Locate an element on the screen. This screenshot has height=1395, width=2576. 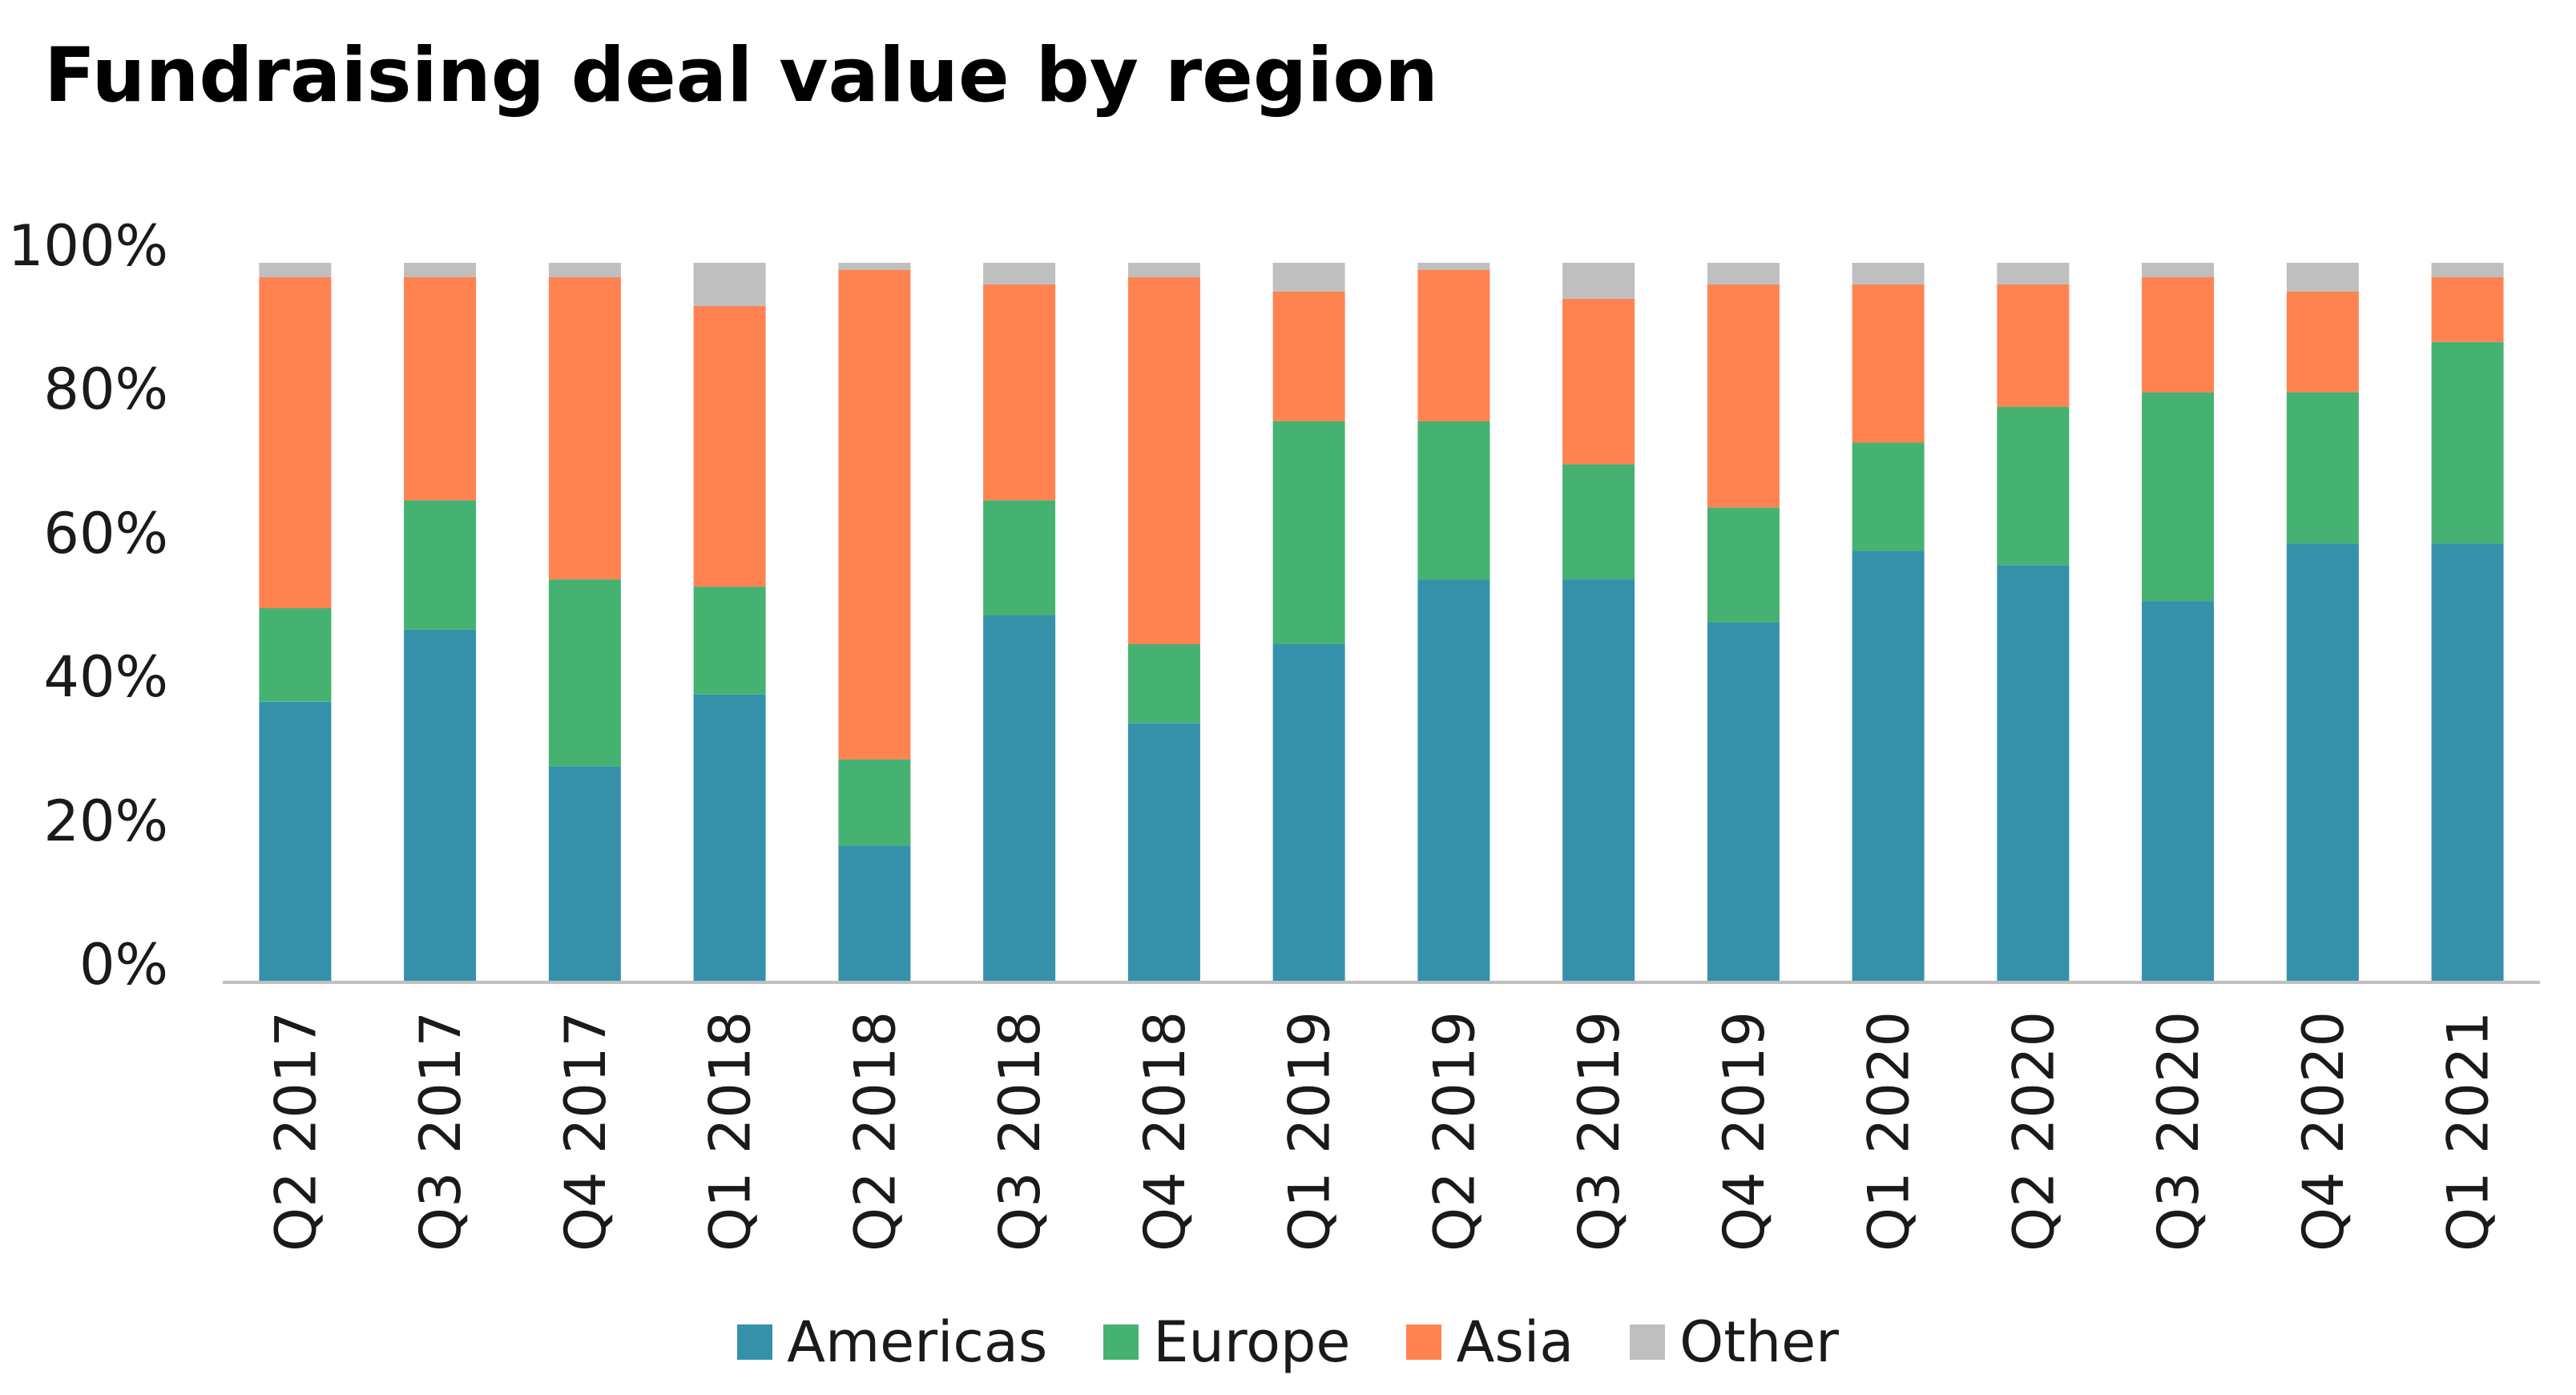
legend-item-other: Other is located at coordinates (1734, 1342).